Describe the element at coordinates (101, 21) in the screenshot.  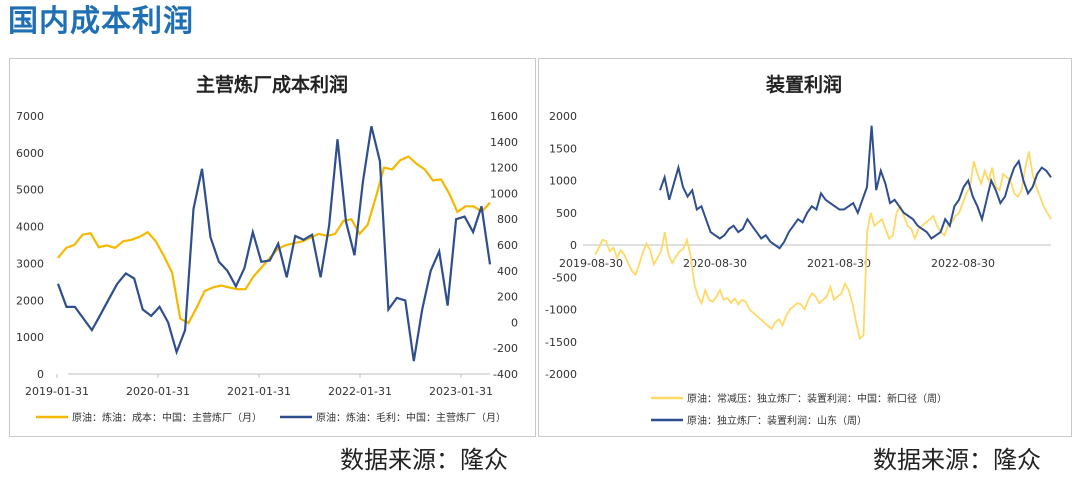
I see `page-title: 国内成本利润` at that location.